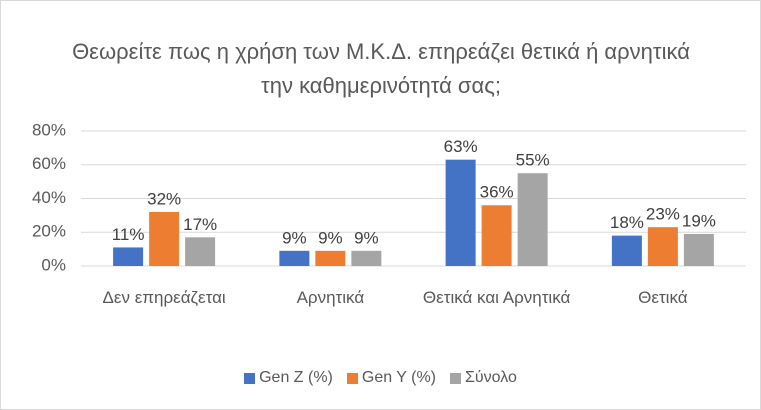 The height and width of the screenshot is (410, 761). I want to click on x-tick-label: Δεν επηρεάζεται, so click(164, 297).